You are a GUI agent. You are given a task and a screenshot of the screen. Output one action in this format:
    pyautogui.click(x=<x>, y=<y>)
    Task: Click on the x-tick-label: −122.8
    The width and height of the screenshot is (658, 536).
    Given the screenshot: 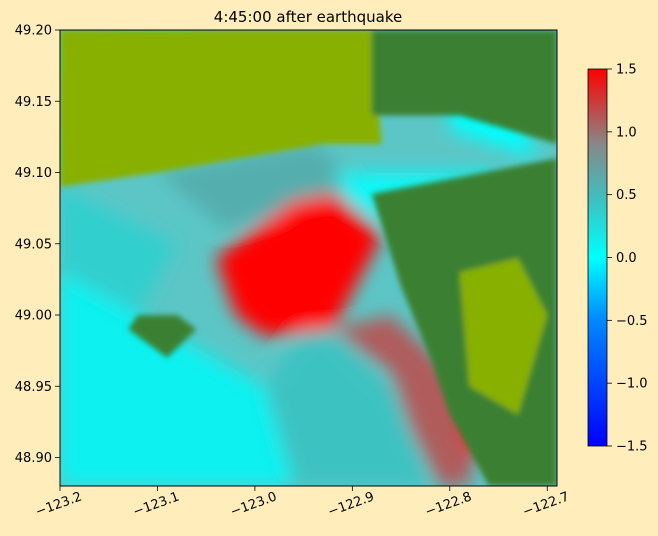 What is the action you would take?
    pyautogui.click(x=448, y=504)
    